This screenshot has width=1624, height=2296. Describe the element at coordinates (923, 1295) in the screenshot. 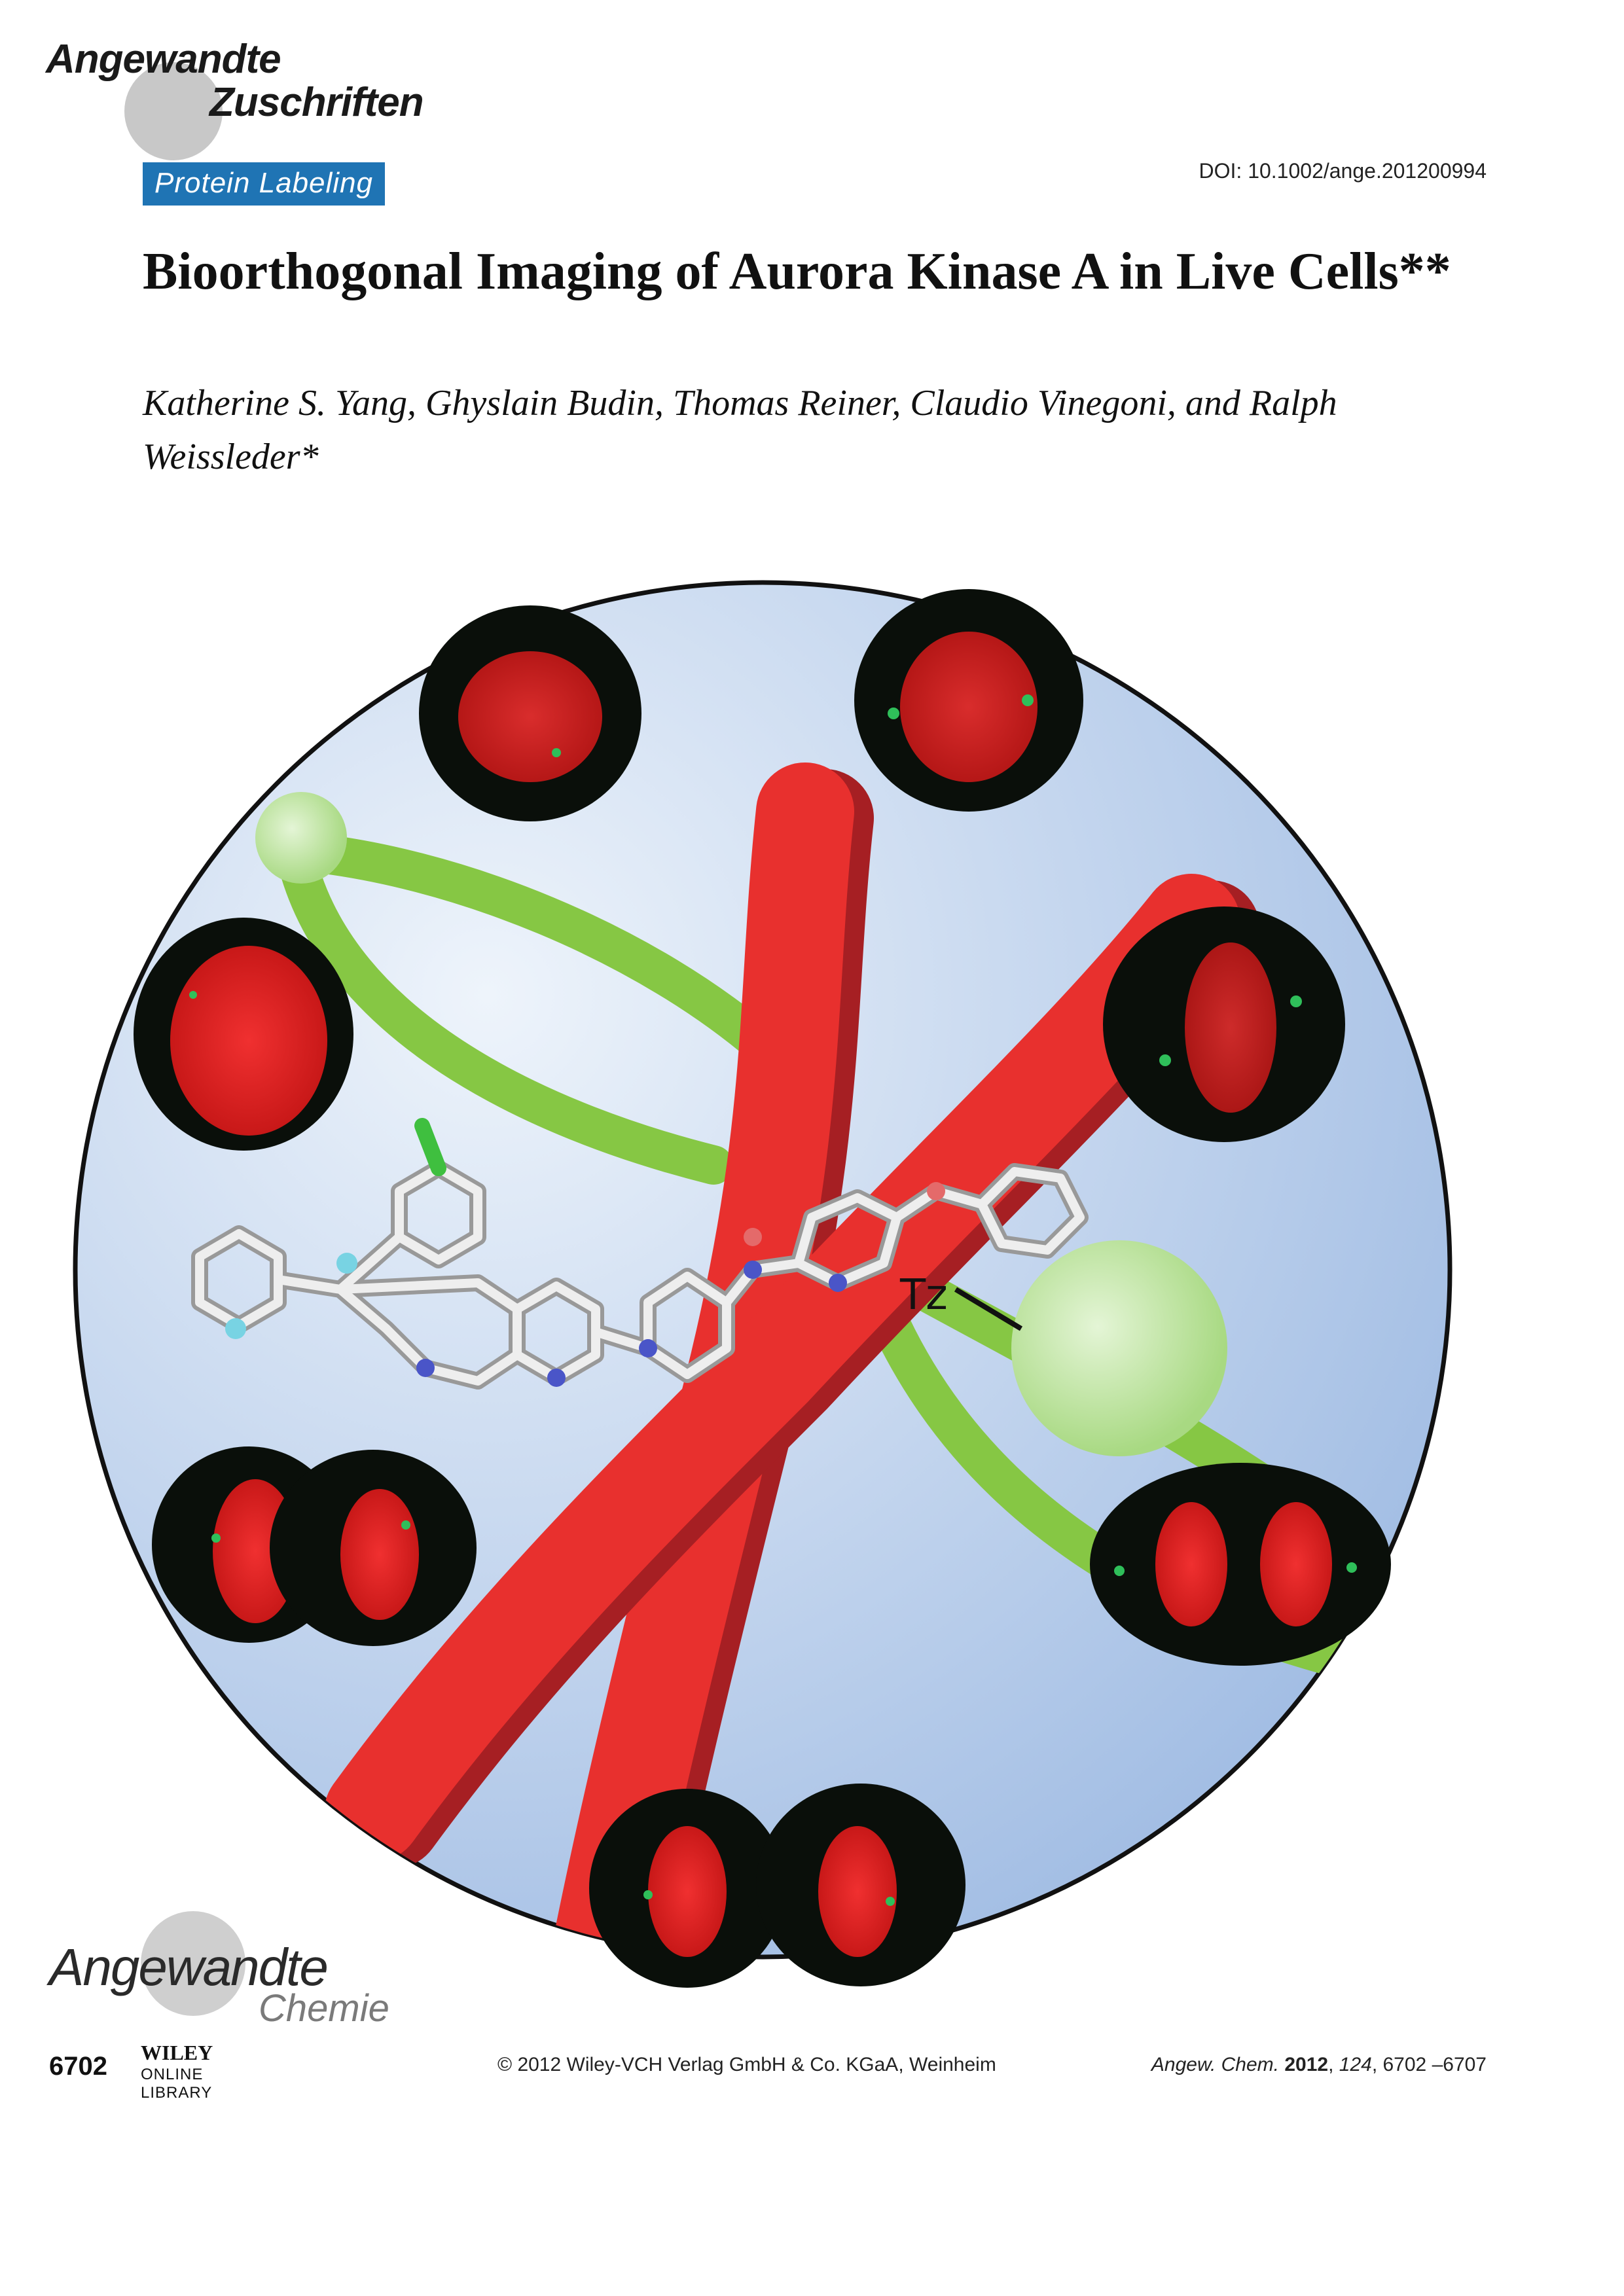

I see `svg-text: Tz` at that location.